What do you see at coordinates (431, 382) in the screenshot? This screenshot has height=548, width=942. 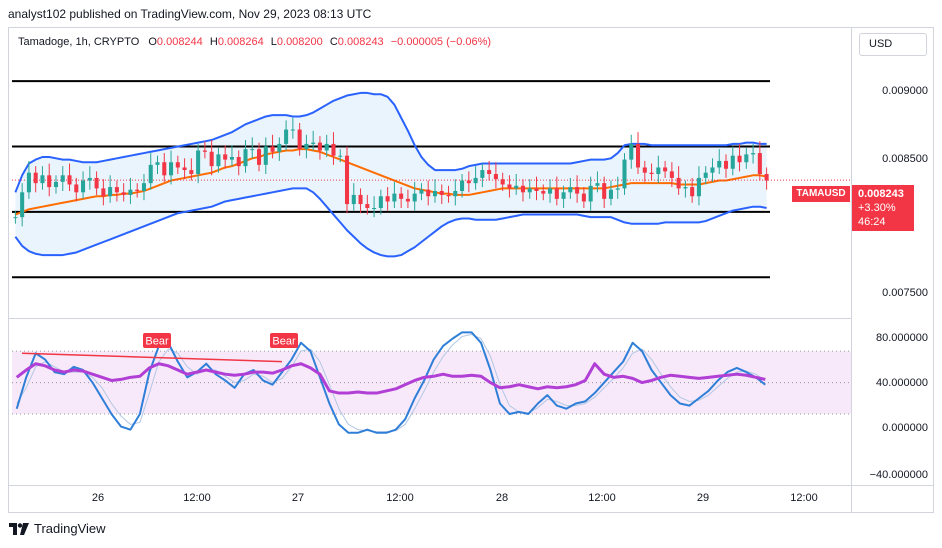 I see `oscillator-band-fill` at bounding box center [431, 382].